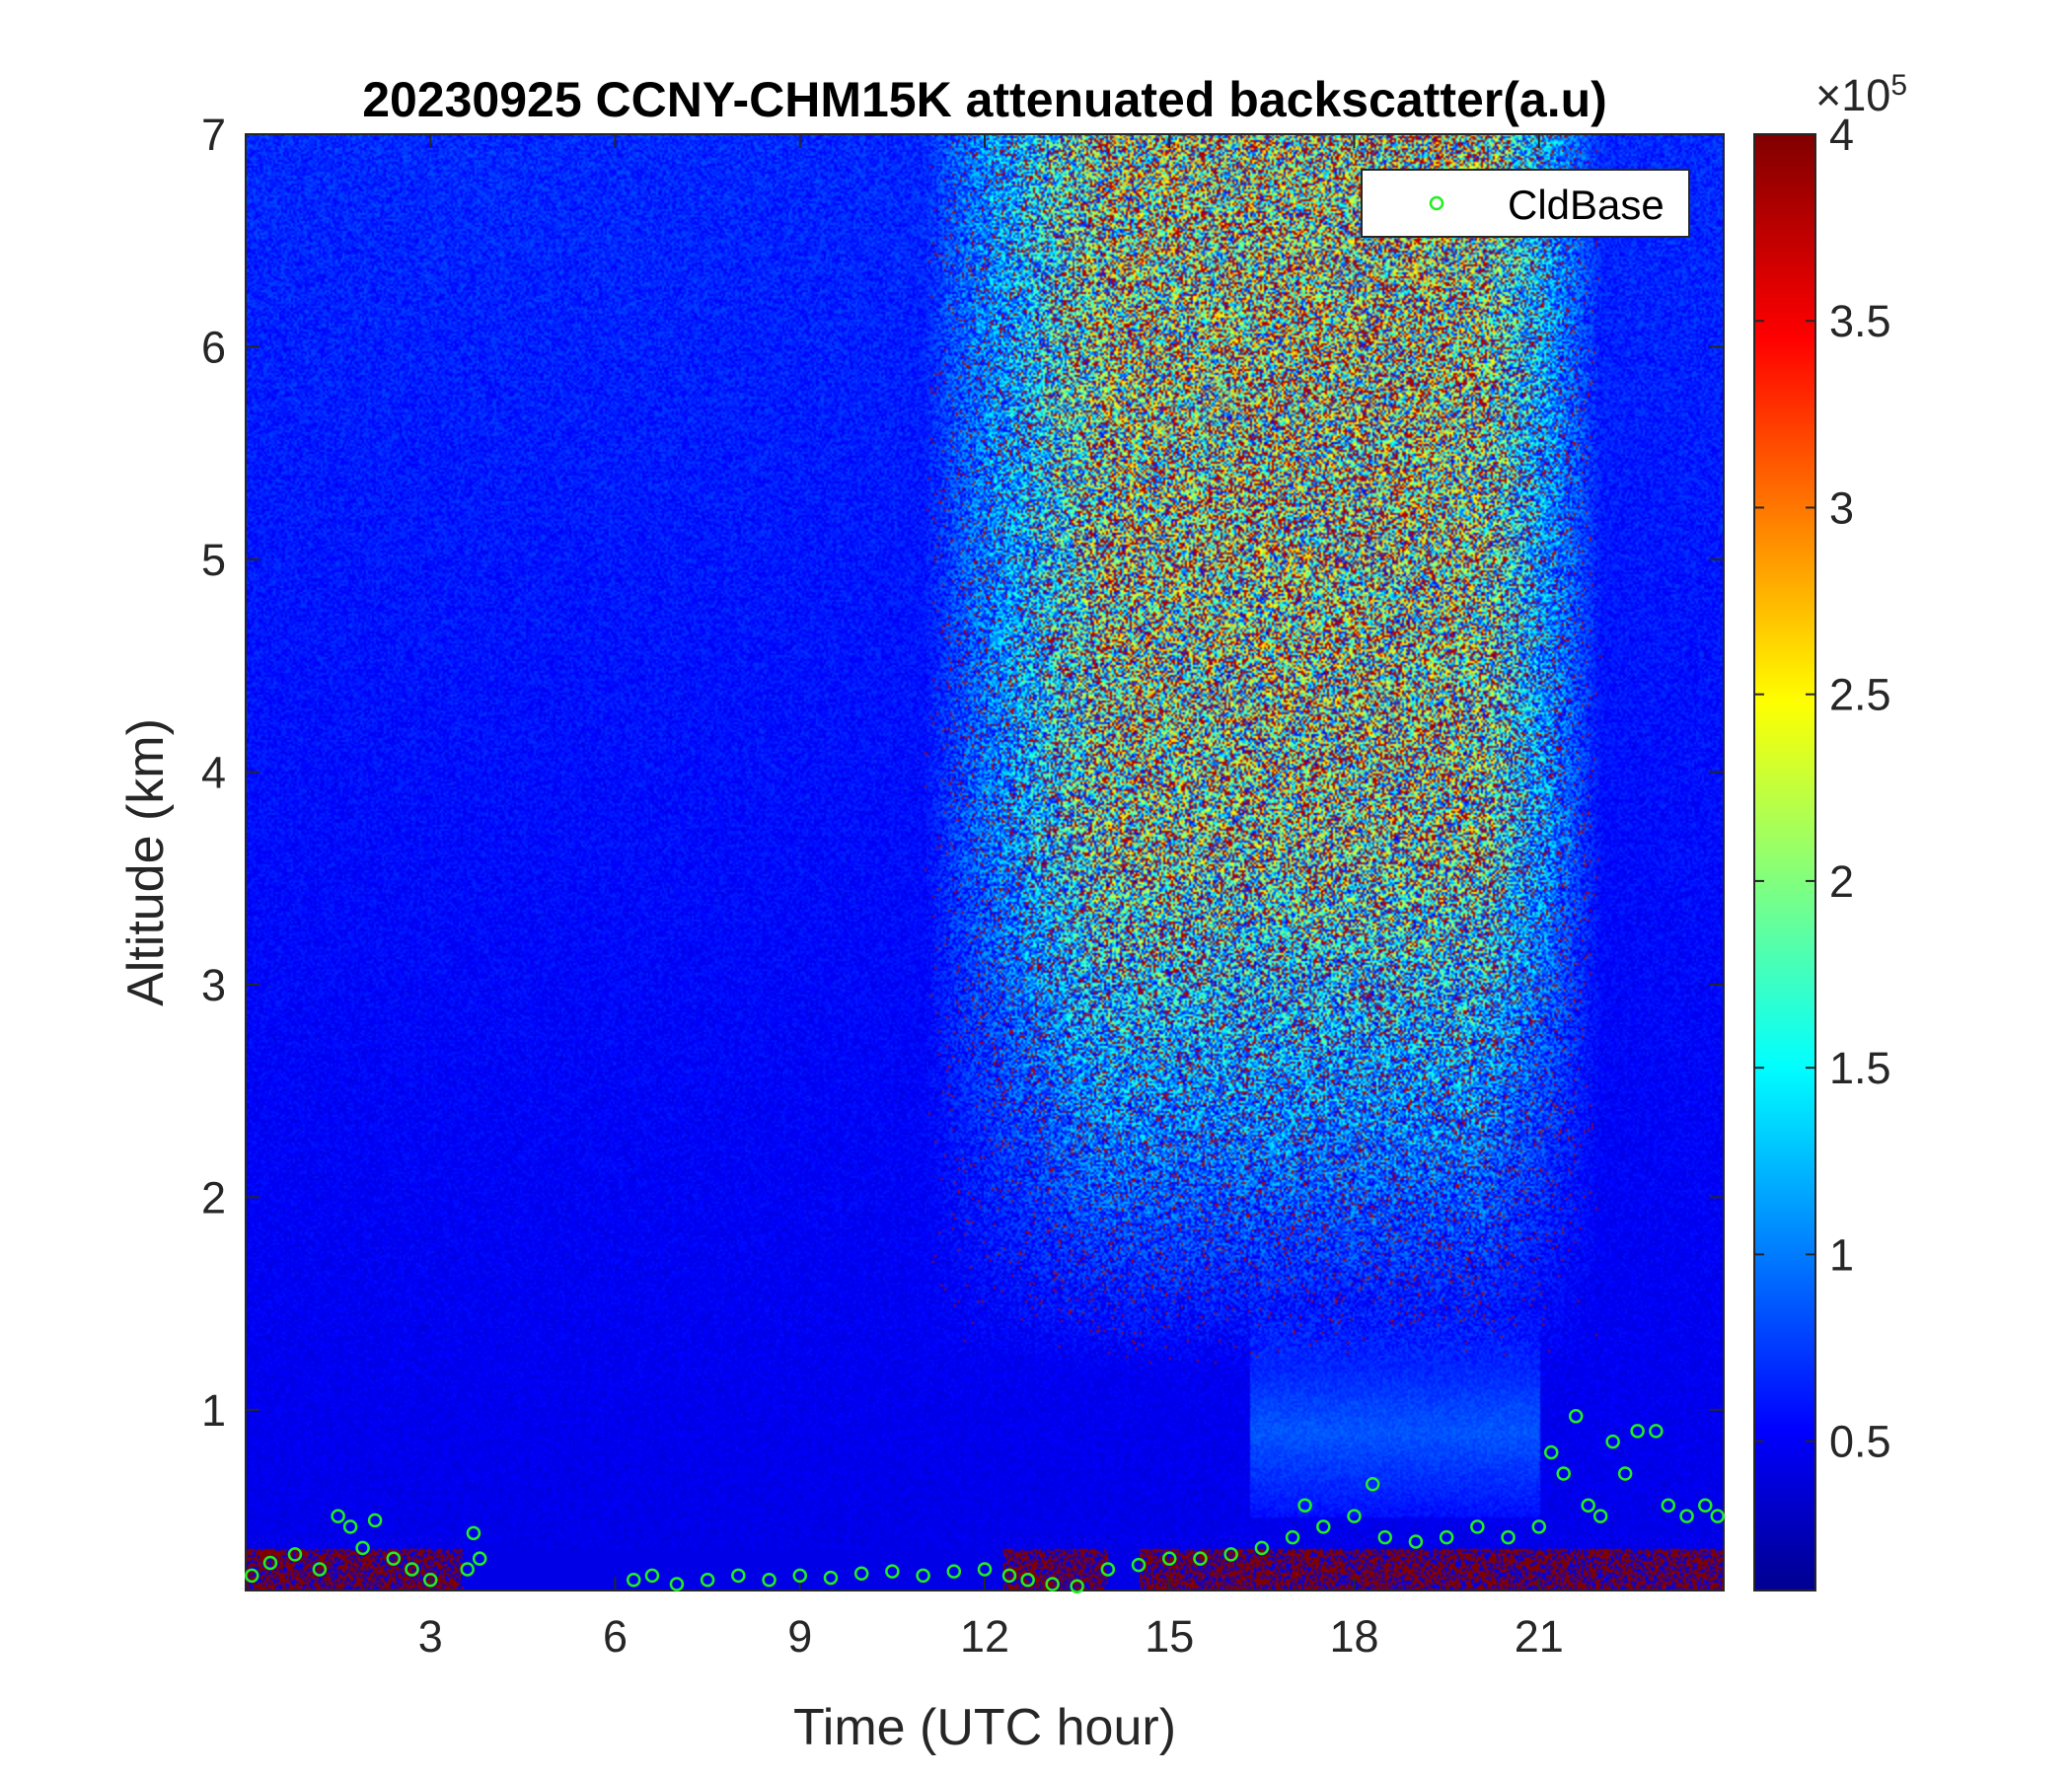 The width and height of the screenshot is (2072, 1776). What do you see at coordinates (1842, 135) in the screenshot?
I see `colorbar-tick-label: 4` at bounding box center [1842, 135].